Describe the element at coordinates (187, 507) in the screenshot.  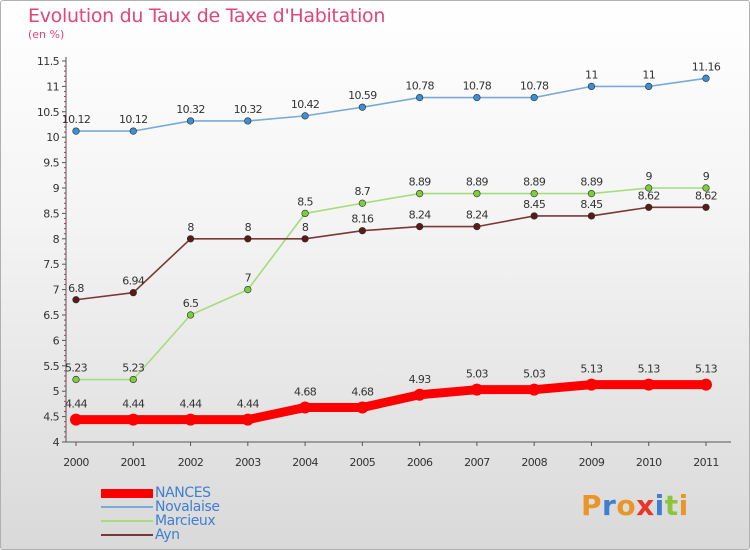
I see `legend-label: Novalaise` at that location.